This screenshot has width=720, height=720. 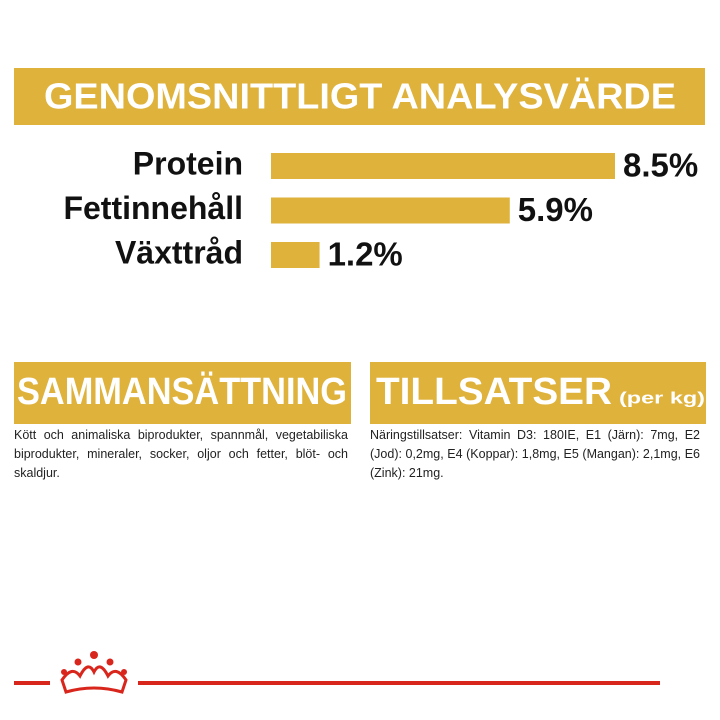 I want to click on chart-title: GENOMSNITTLIGT ANALYSVÄRDE, so click(x=360, y=96).